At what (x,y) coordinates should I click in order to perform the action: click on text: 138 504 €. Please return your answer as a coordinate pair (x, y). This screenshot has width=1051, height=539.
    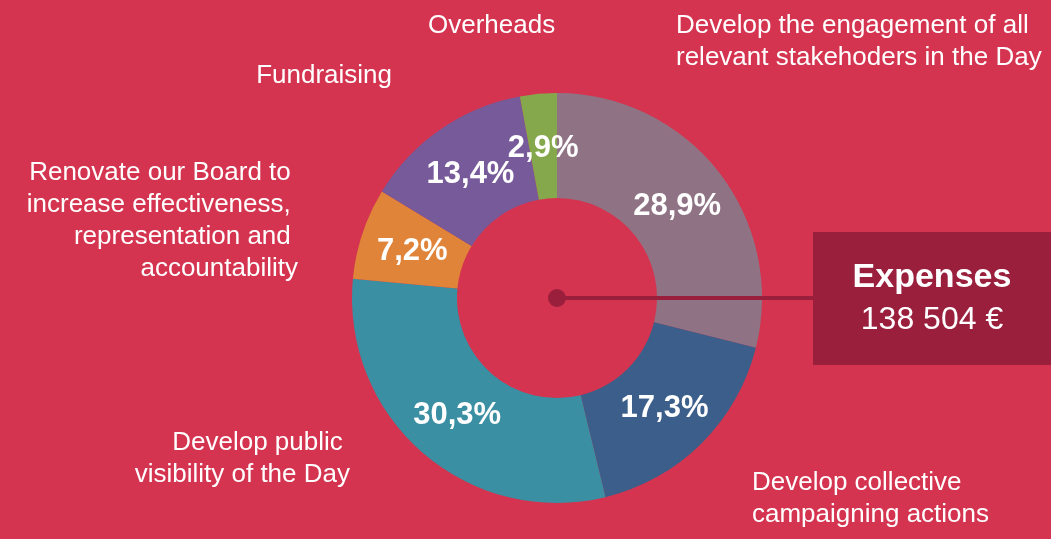
    Looking at the image, I should click on (932, 318).